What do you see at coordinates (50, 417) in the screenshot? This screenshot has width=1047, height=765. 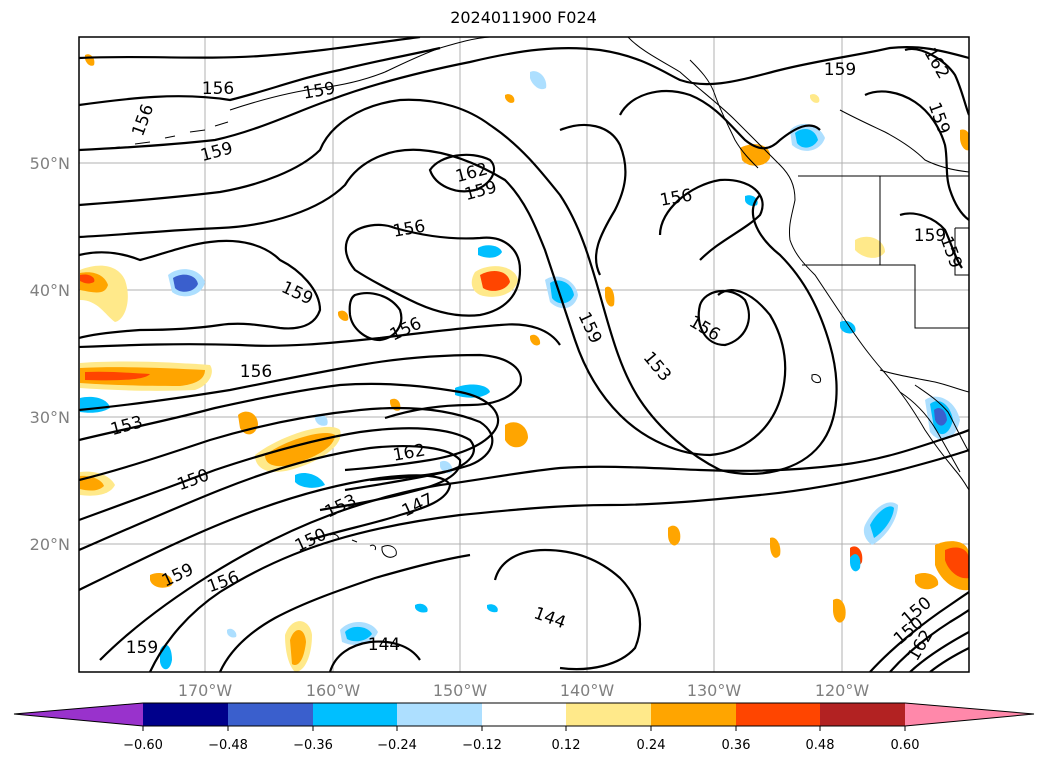 I see `lat-label: 30°N` at bounding box center [50, 417].